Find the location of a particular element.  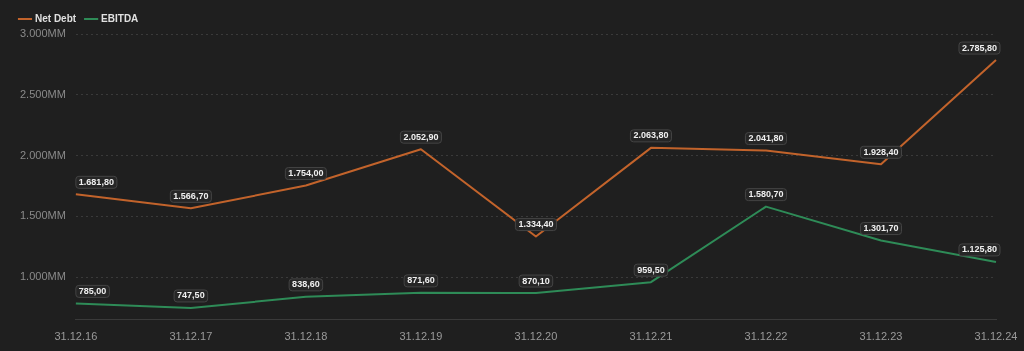

x-tick-label: 31.12.16 is located at coordinates (76, 336).